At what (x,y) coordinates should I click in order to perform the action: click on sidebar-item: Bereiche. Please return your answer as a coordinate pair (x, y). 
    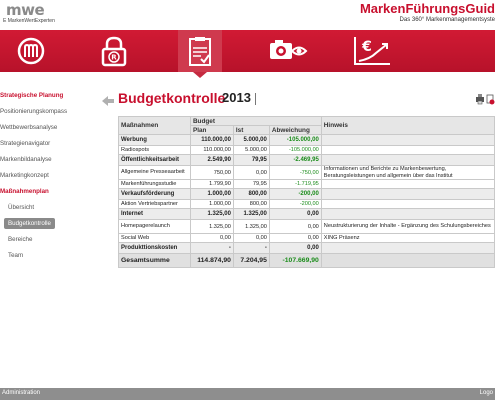
    Looking at the image, I should click on (40, 240).